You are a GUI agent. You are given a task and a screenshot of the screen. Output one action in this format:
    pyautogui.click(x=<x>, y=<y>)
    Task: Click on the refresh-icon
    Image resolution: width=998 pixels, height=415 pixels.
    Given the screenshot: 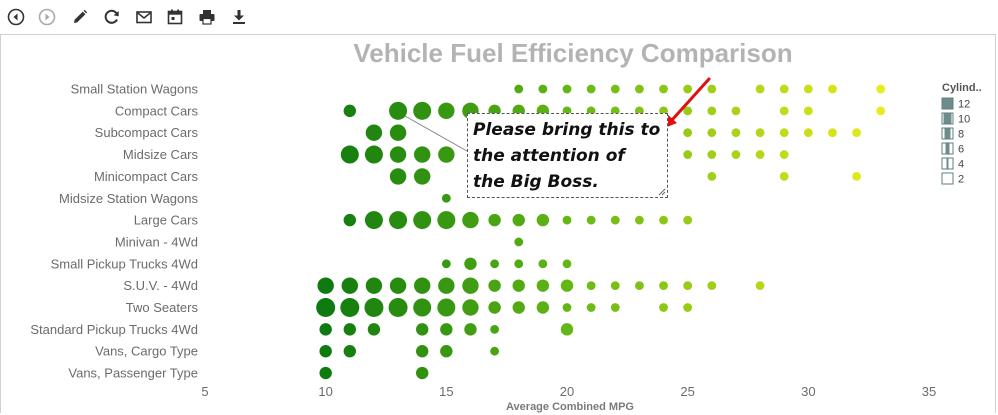 What is the action you would take?
    pyautogui.click(x=112, y=17)
    